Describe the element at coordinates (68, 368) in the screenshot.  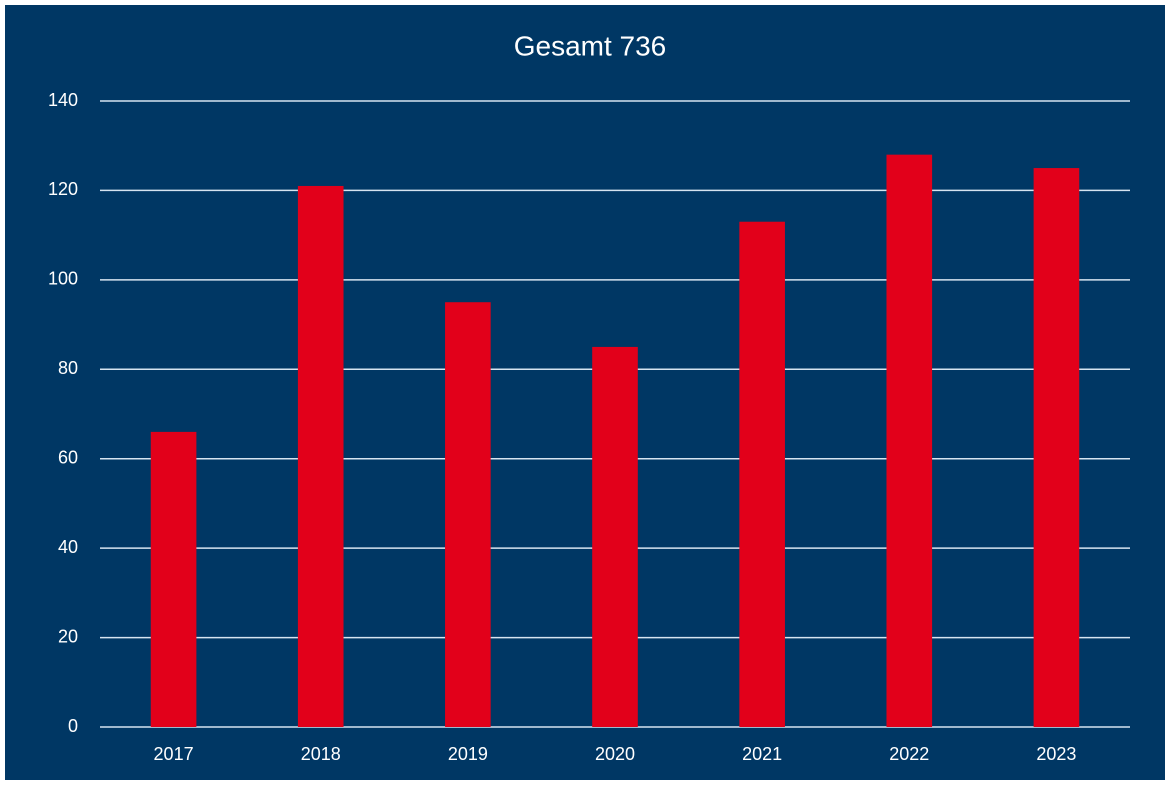
I see `y-tick-label: 80` at that location.